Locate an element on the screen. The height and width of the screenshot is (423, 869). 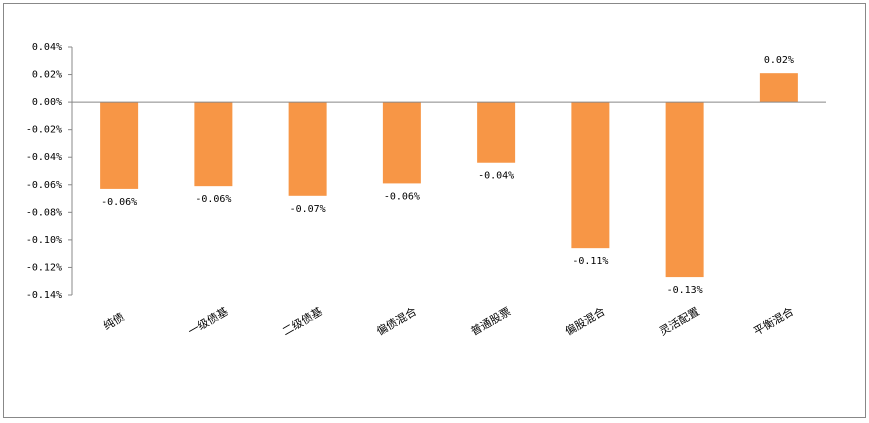
data-label: -0.07% is located at coordinates (308, 209).